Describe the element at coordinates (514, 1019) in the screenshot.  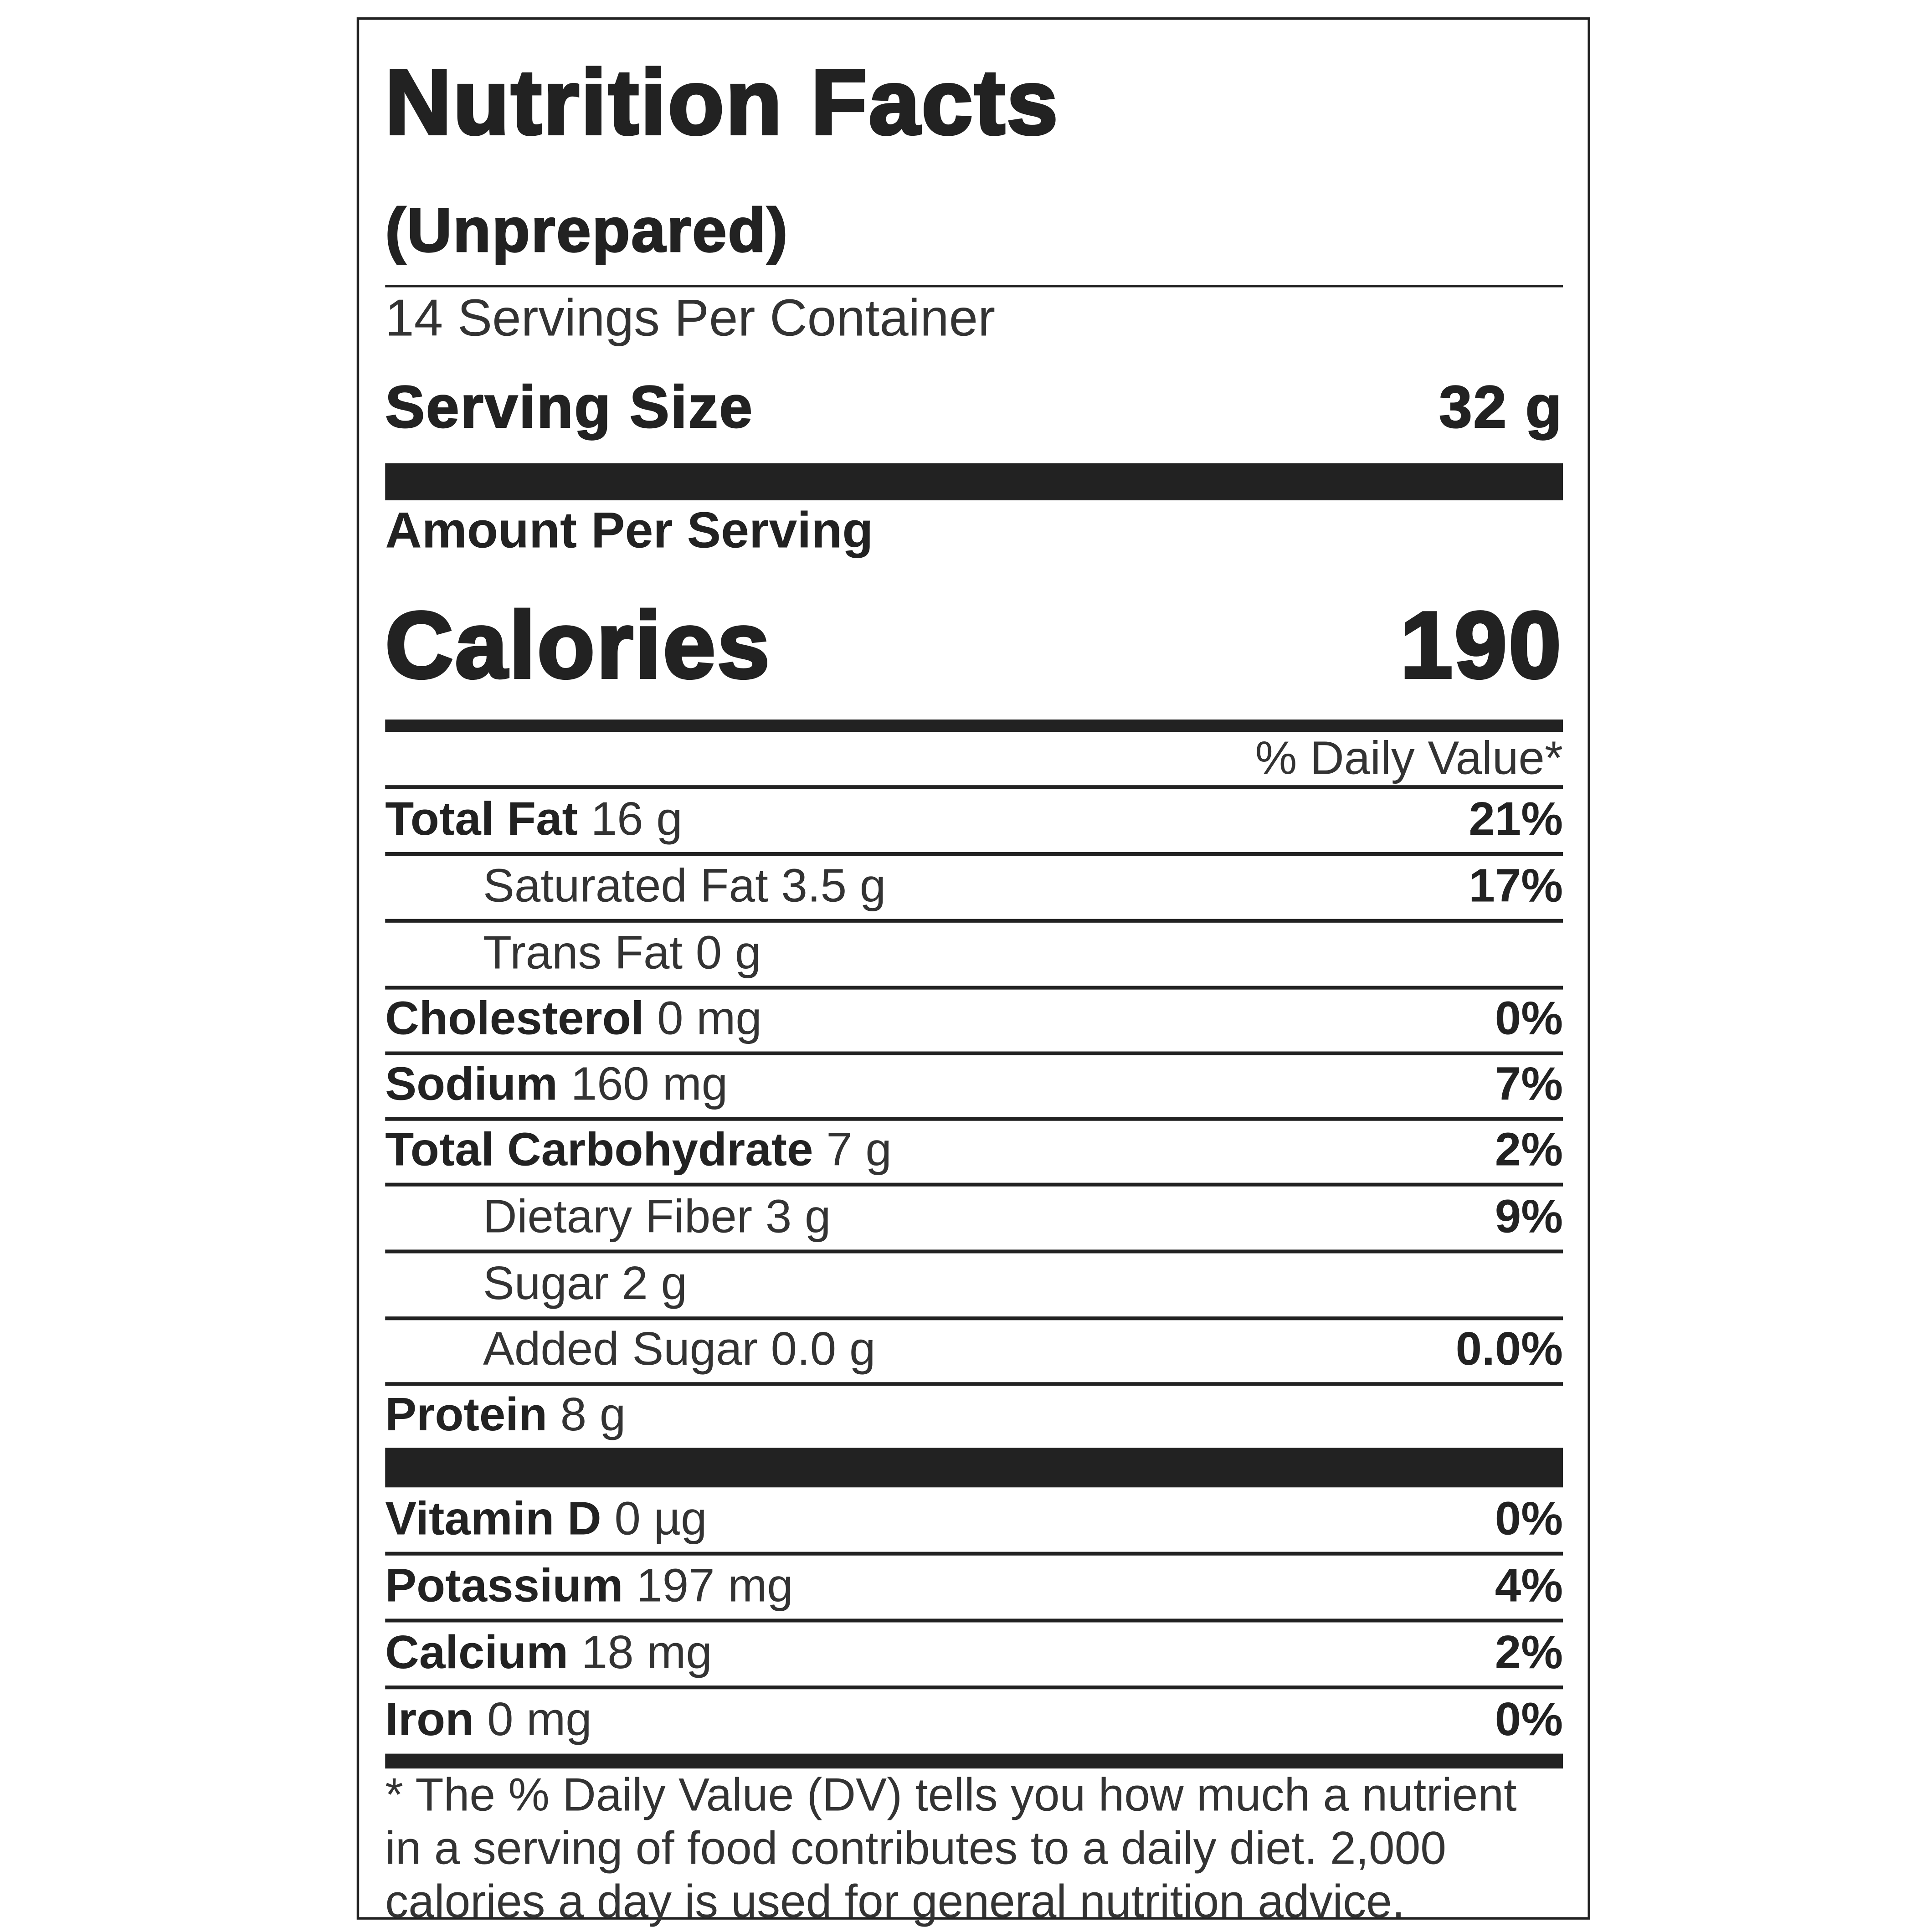
I see `nutrient-name: Cholesterol` at that location.